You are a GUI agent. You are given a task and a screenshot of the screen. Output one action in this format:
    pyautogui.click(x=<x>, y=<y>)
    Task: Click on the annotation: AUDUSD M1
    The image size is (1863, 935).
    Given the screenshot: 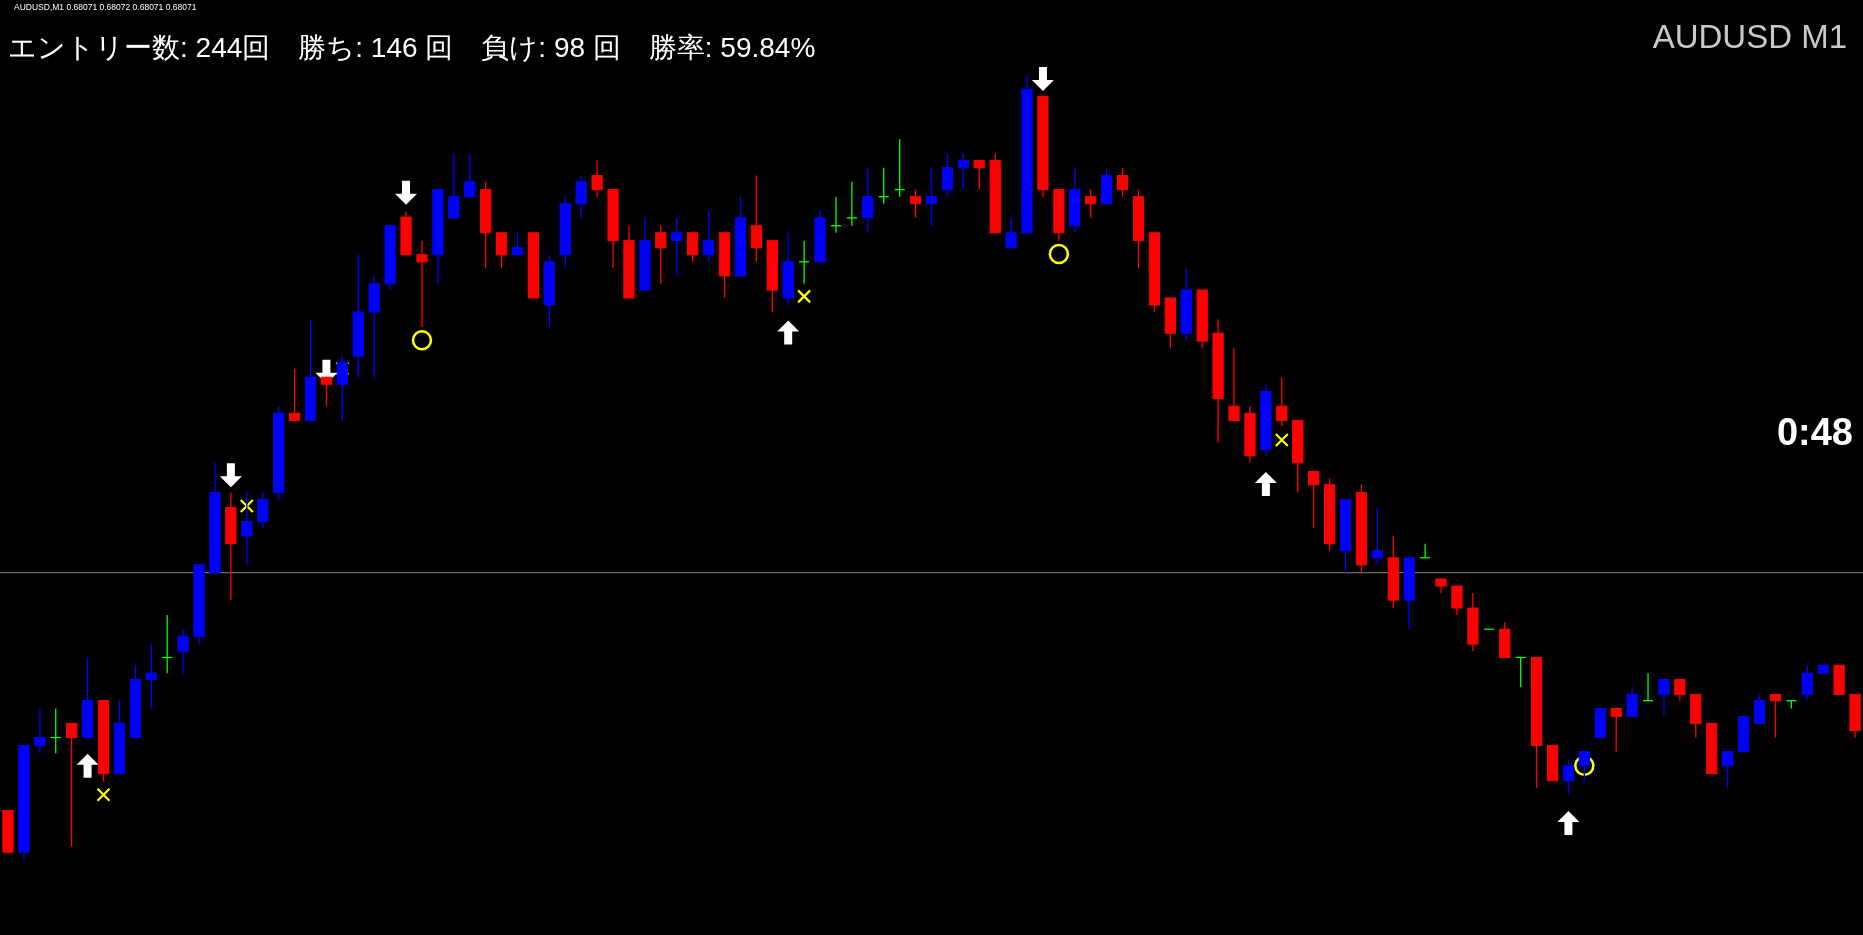 What is the action you would take?
    pyautogui.click(x=1749, y=36)
    